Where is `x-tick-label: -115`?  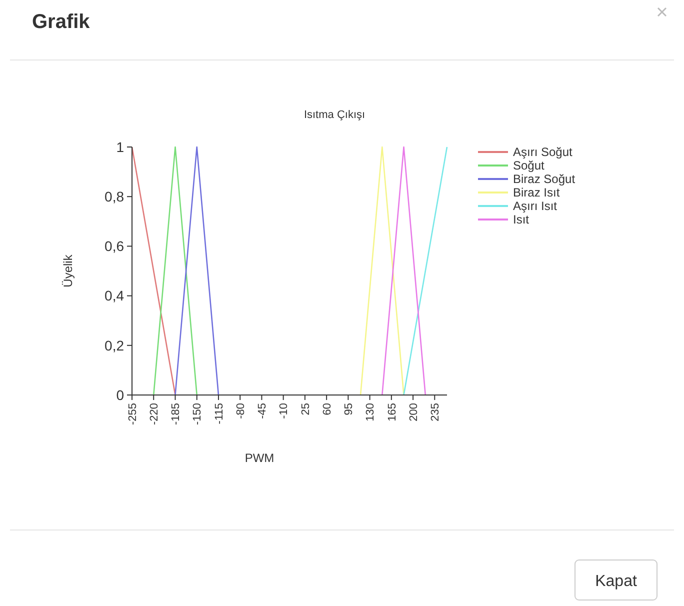
x-tick-label: -115 is located at coordinates (219, 413).